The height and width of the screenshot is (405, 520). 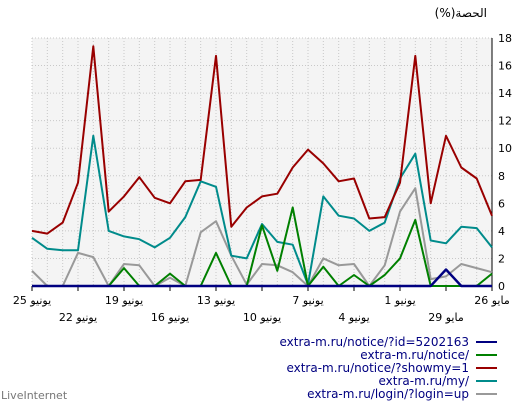 I want to click on x-tick-label: 13 يونيو, so click(x=216, y=300).